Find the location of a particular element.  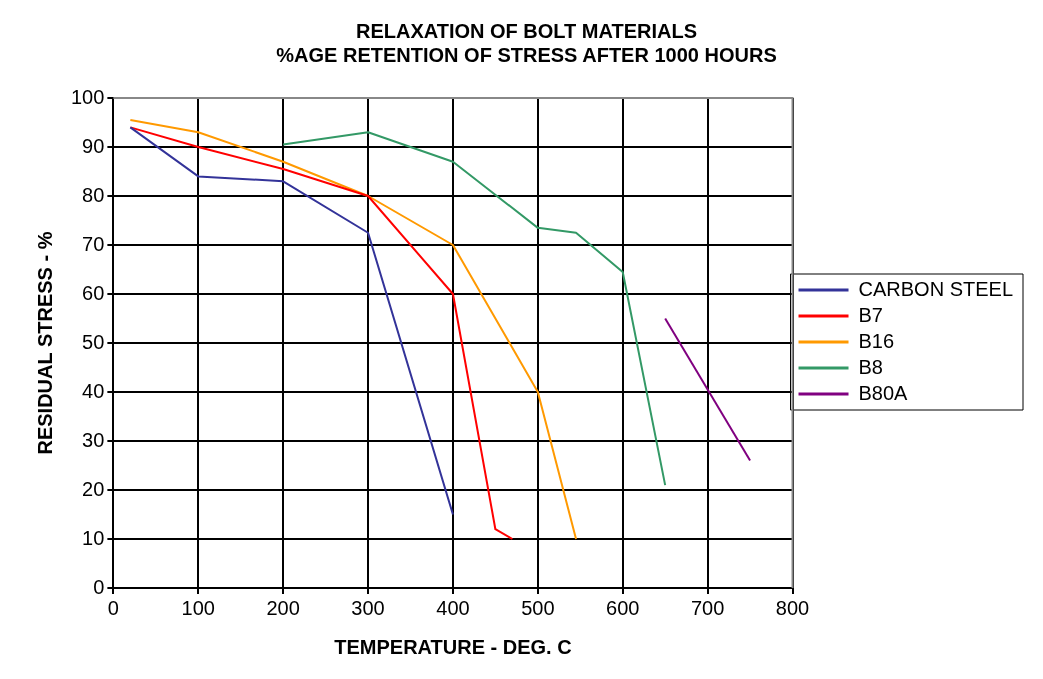

y-tick-label: 20 is located at coordinates (93, 488).